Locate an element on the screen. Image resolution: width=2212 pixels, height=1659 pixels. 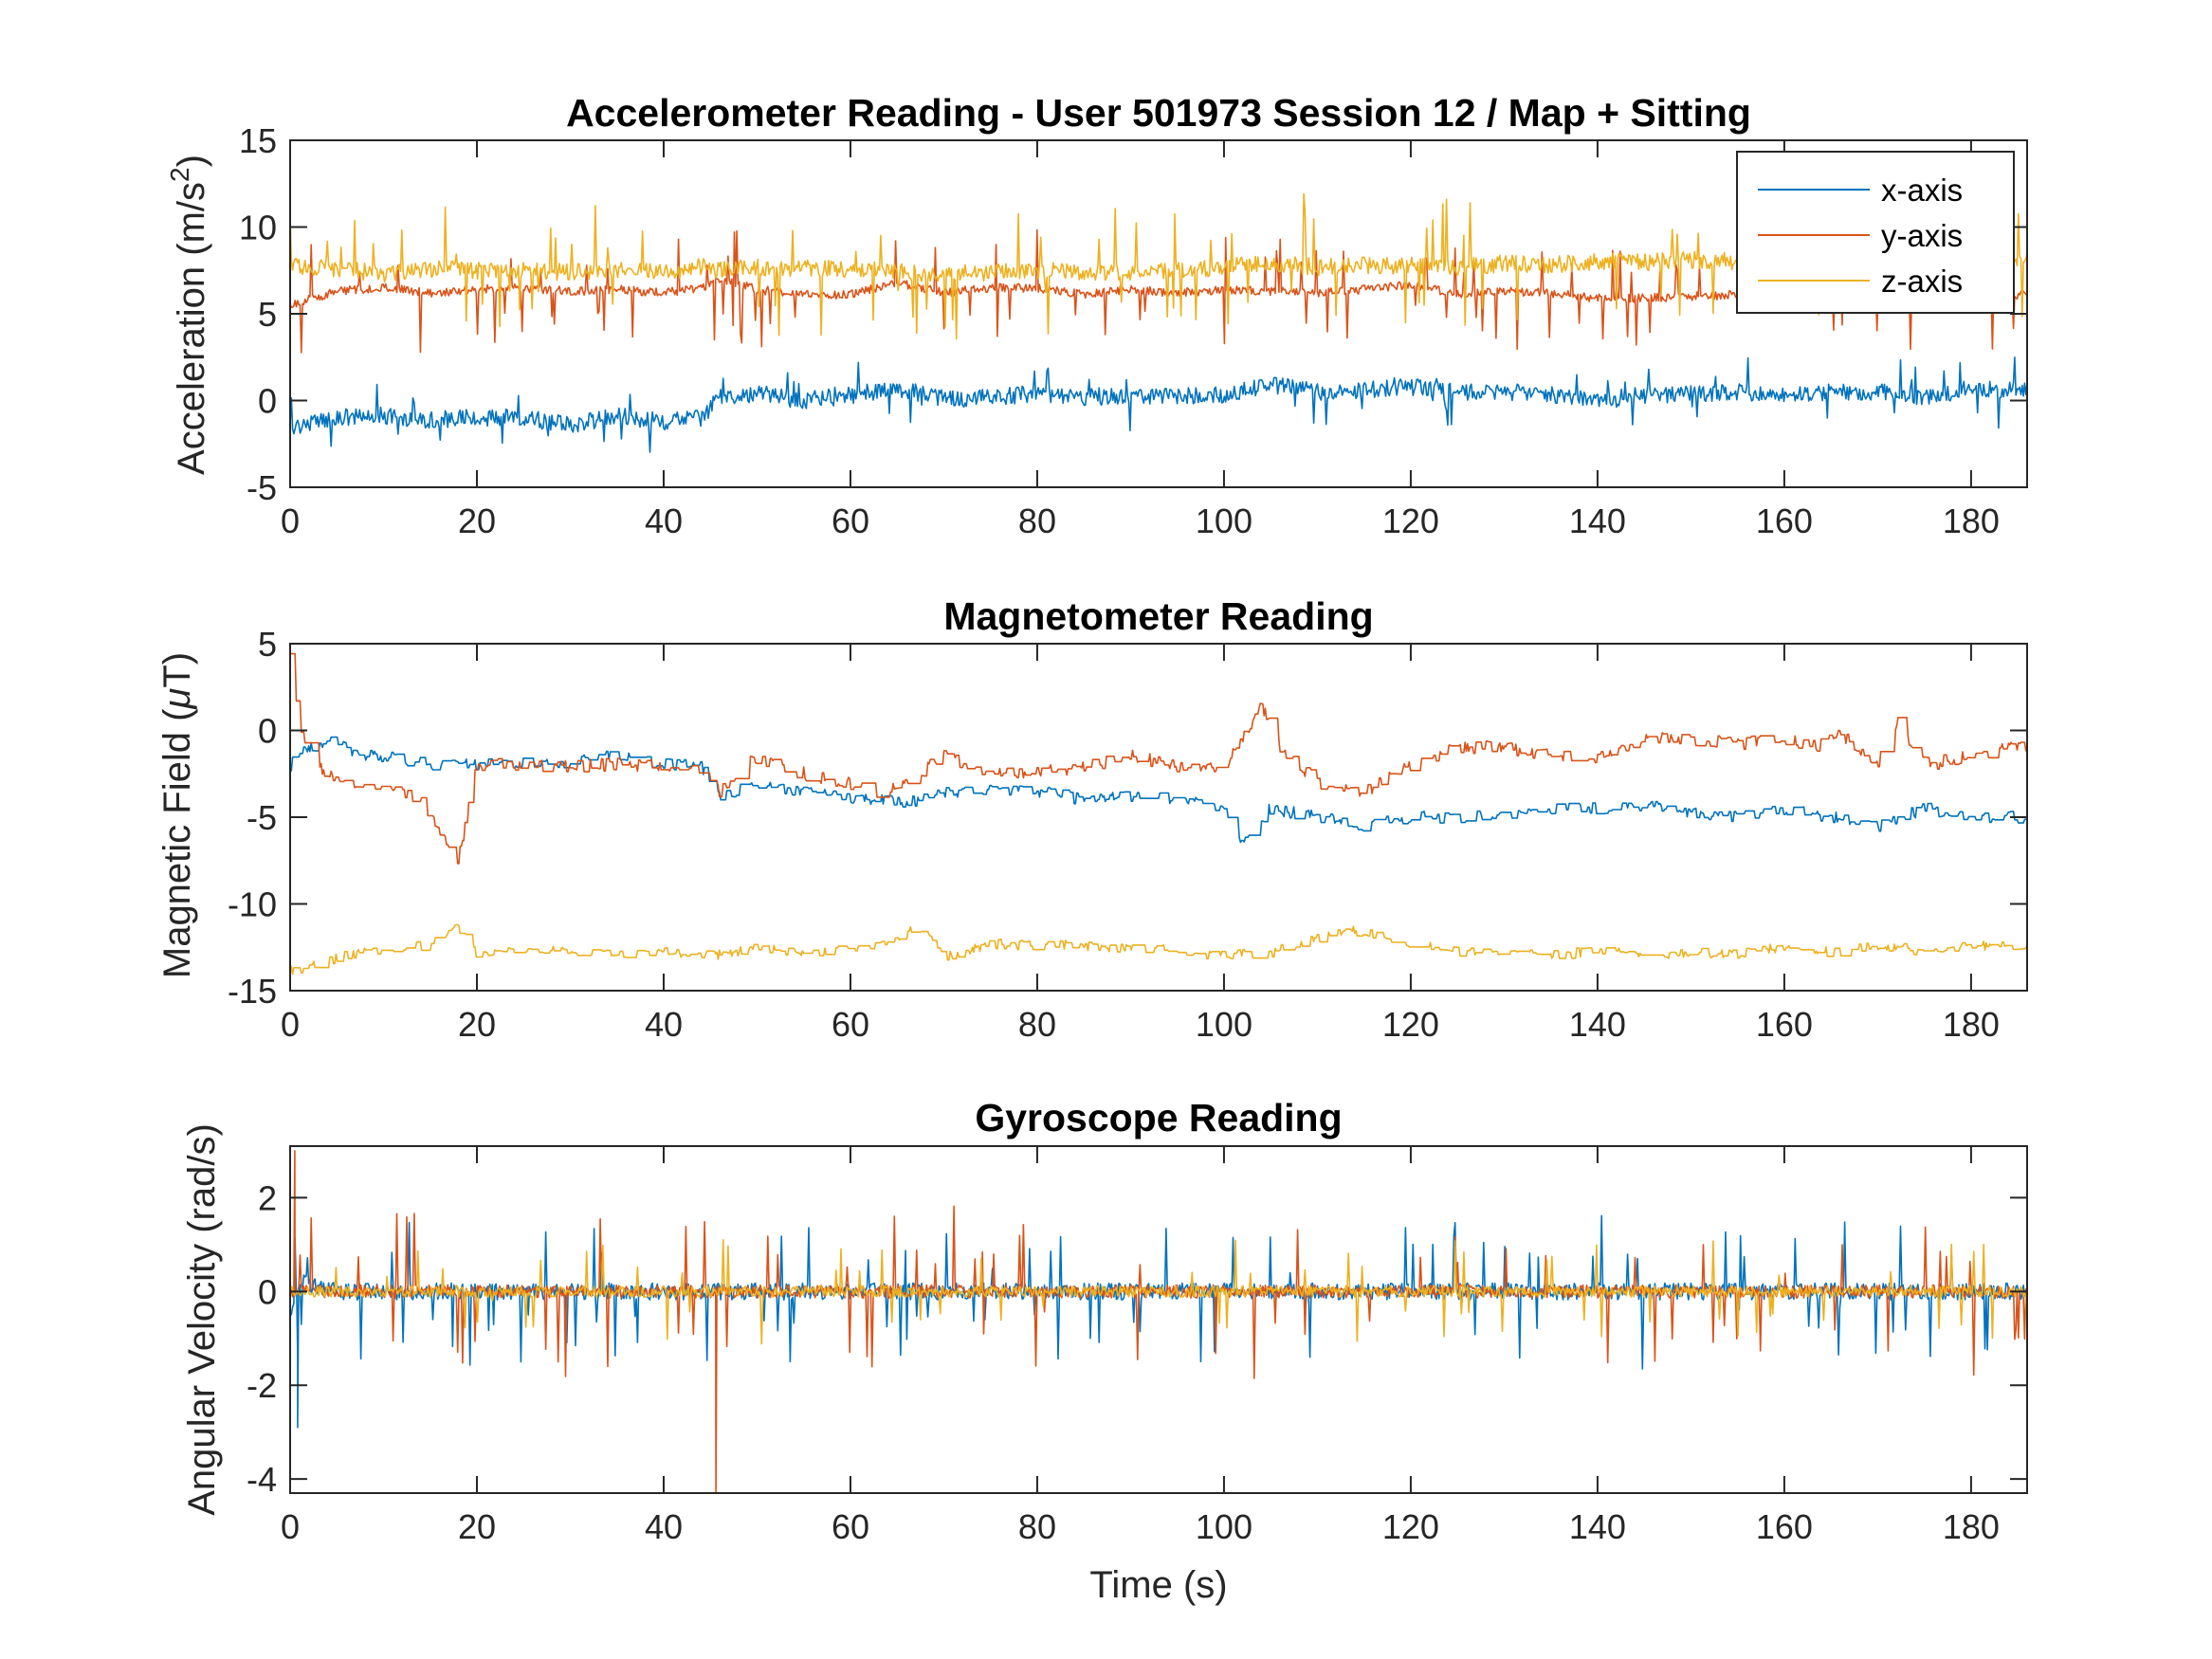
magnetometer-series-y-axis is located at coordinates (1158, 758).